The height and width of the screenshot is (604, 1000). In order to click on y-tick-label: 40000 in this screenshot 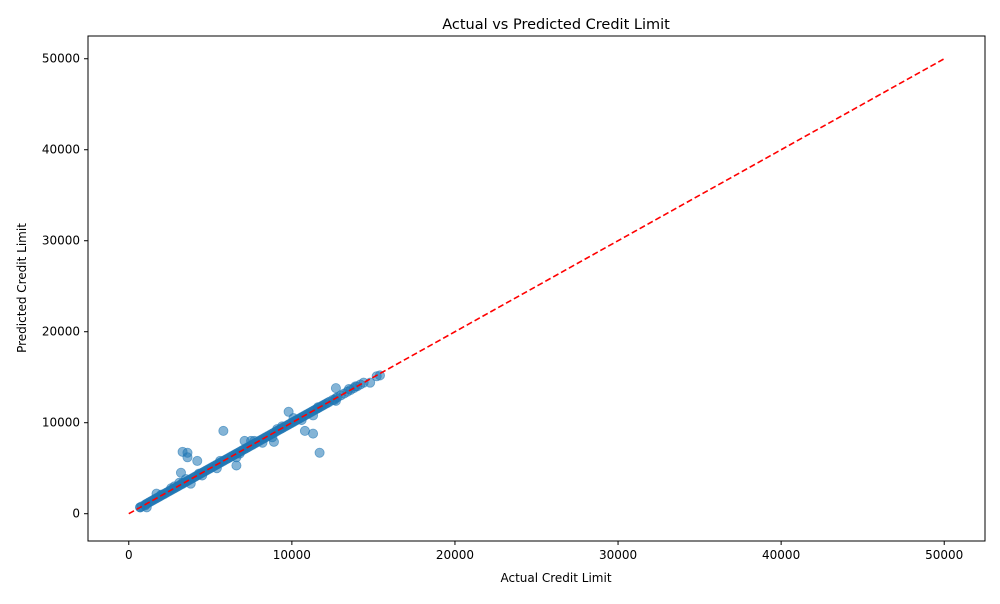, I will do `click(61, 150)`.